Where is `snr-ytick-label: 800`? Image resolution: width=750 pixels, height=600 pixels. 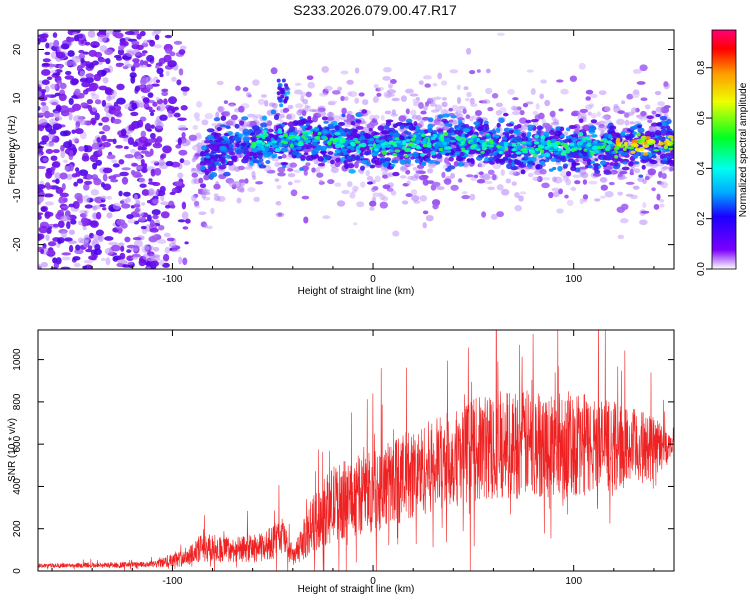 snr-ytick-label: 800 is located at coordinates (17, 401).